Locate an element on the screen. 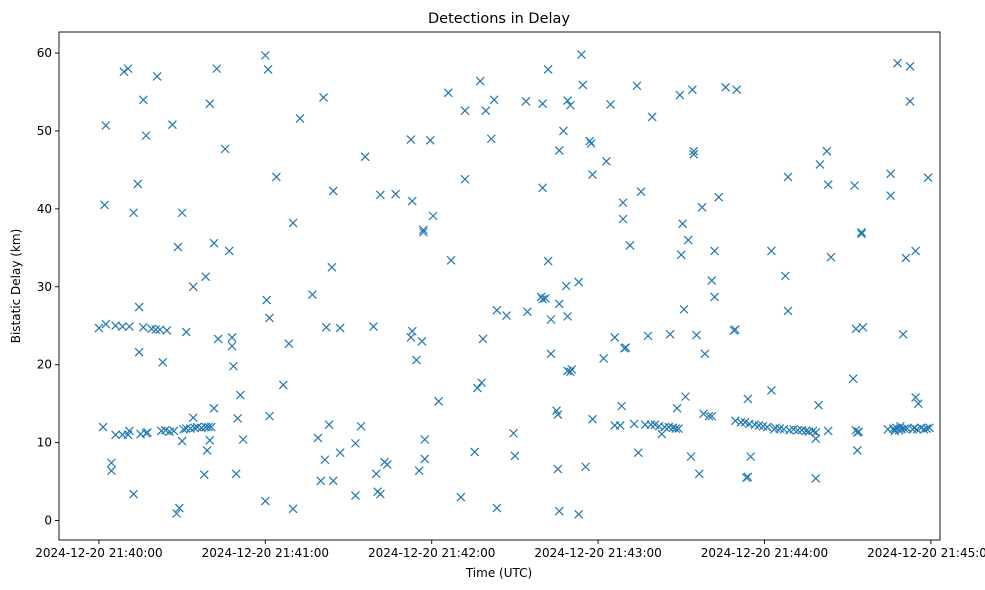  y-tick-label: 60 is located at coordinates (44, 53).